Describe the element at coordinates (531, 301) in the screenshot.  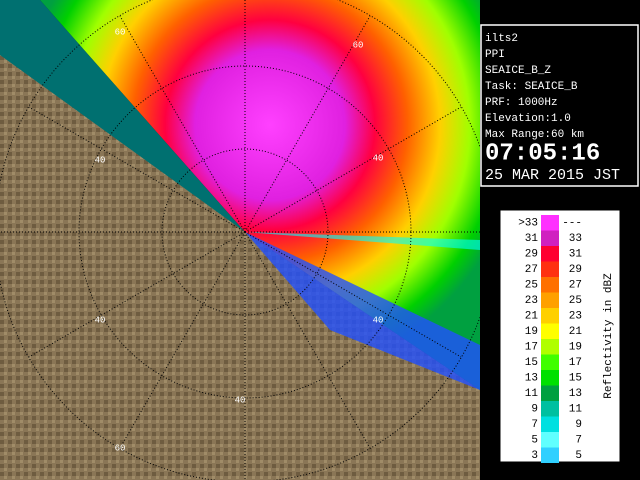
I see `legend-low: 23` at that location.